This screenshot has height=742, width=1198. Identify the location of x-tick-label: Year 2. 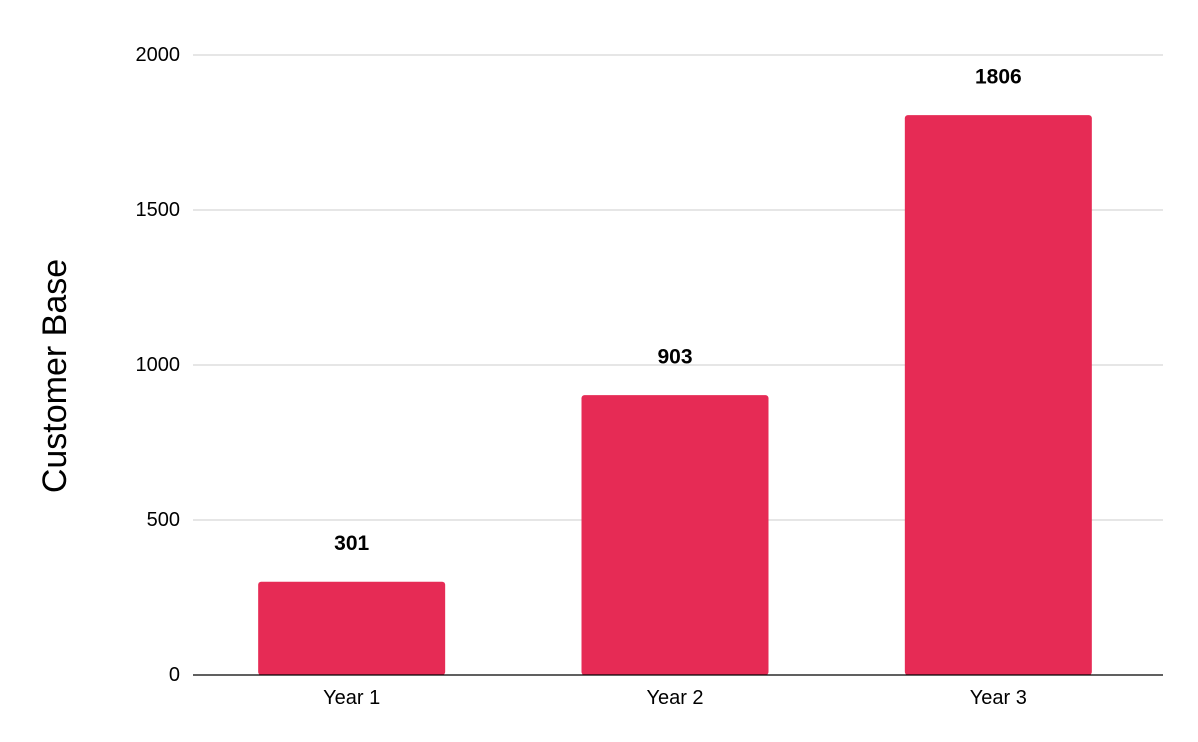
(674, 698).